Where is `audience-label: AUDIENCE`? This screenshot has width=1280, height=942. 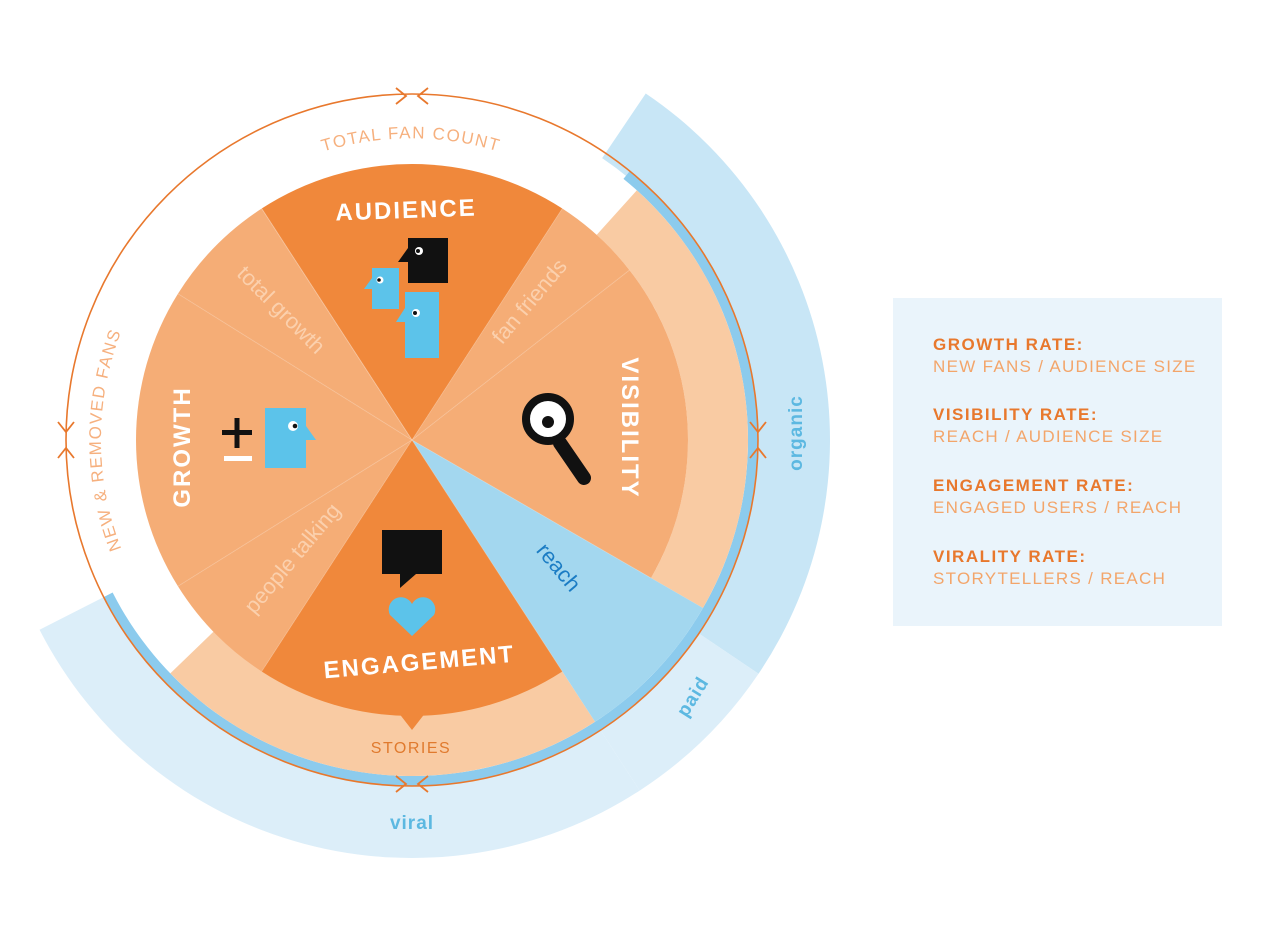
audience-label: AUDIENCE is located at coordinates (406, 211).